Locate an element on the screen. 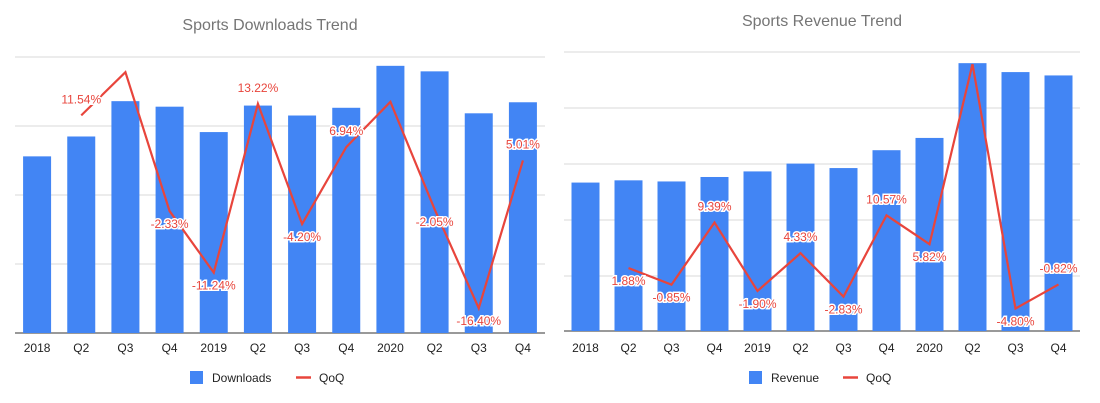 The height and width of the screenshot is (403, 1100). legend-revenue-label: Revenue is located at coordinates (795, 378).